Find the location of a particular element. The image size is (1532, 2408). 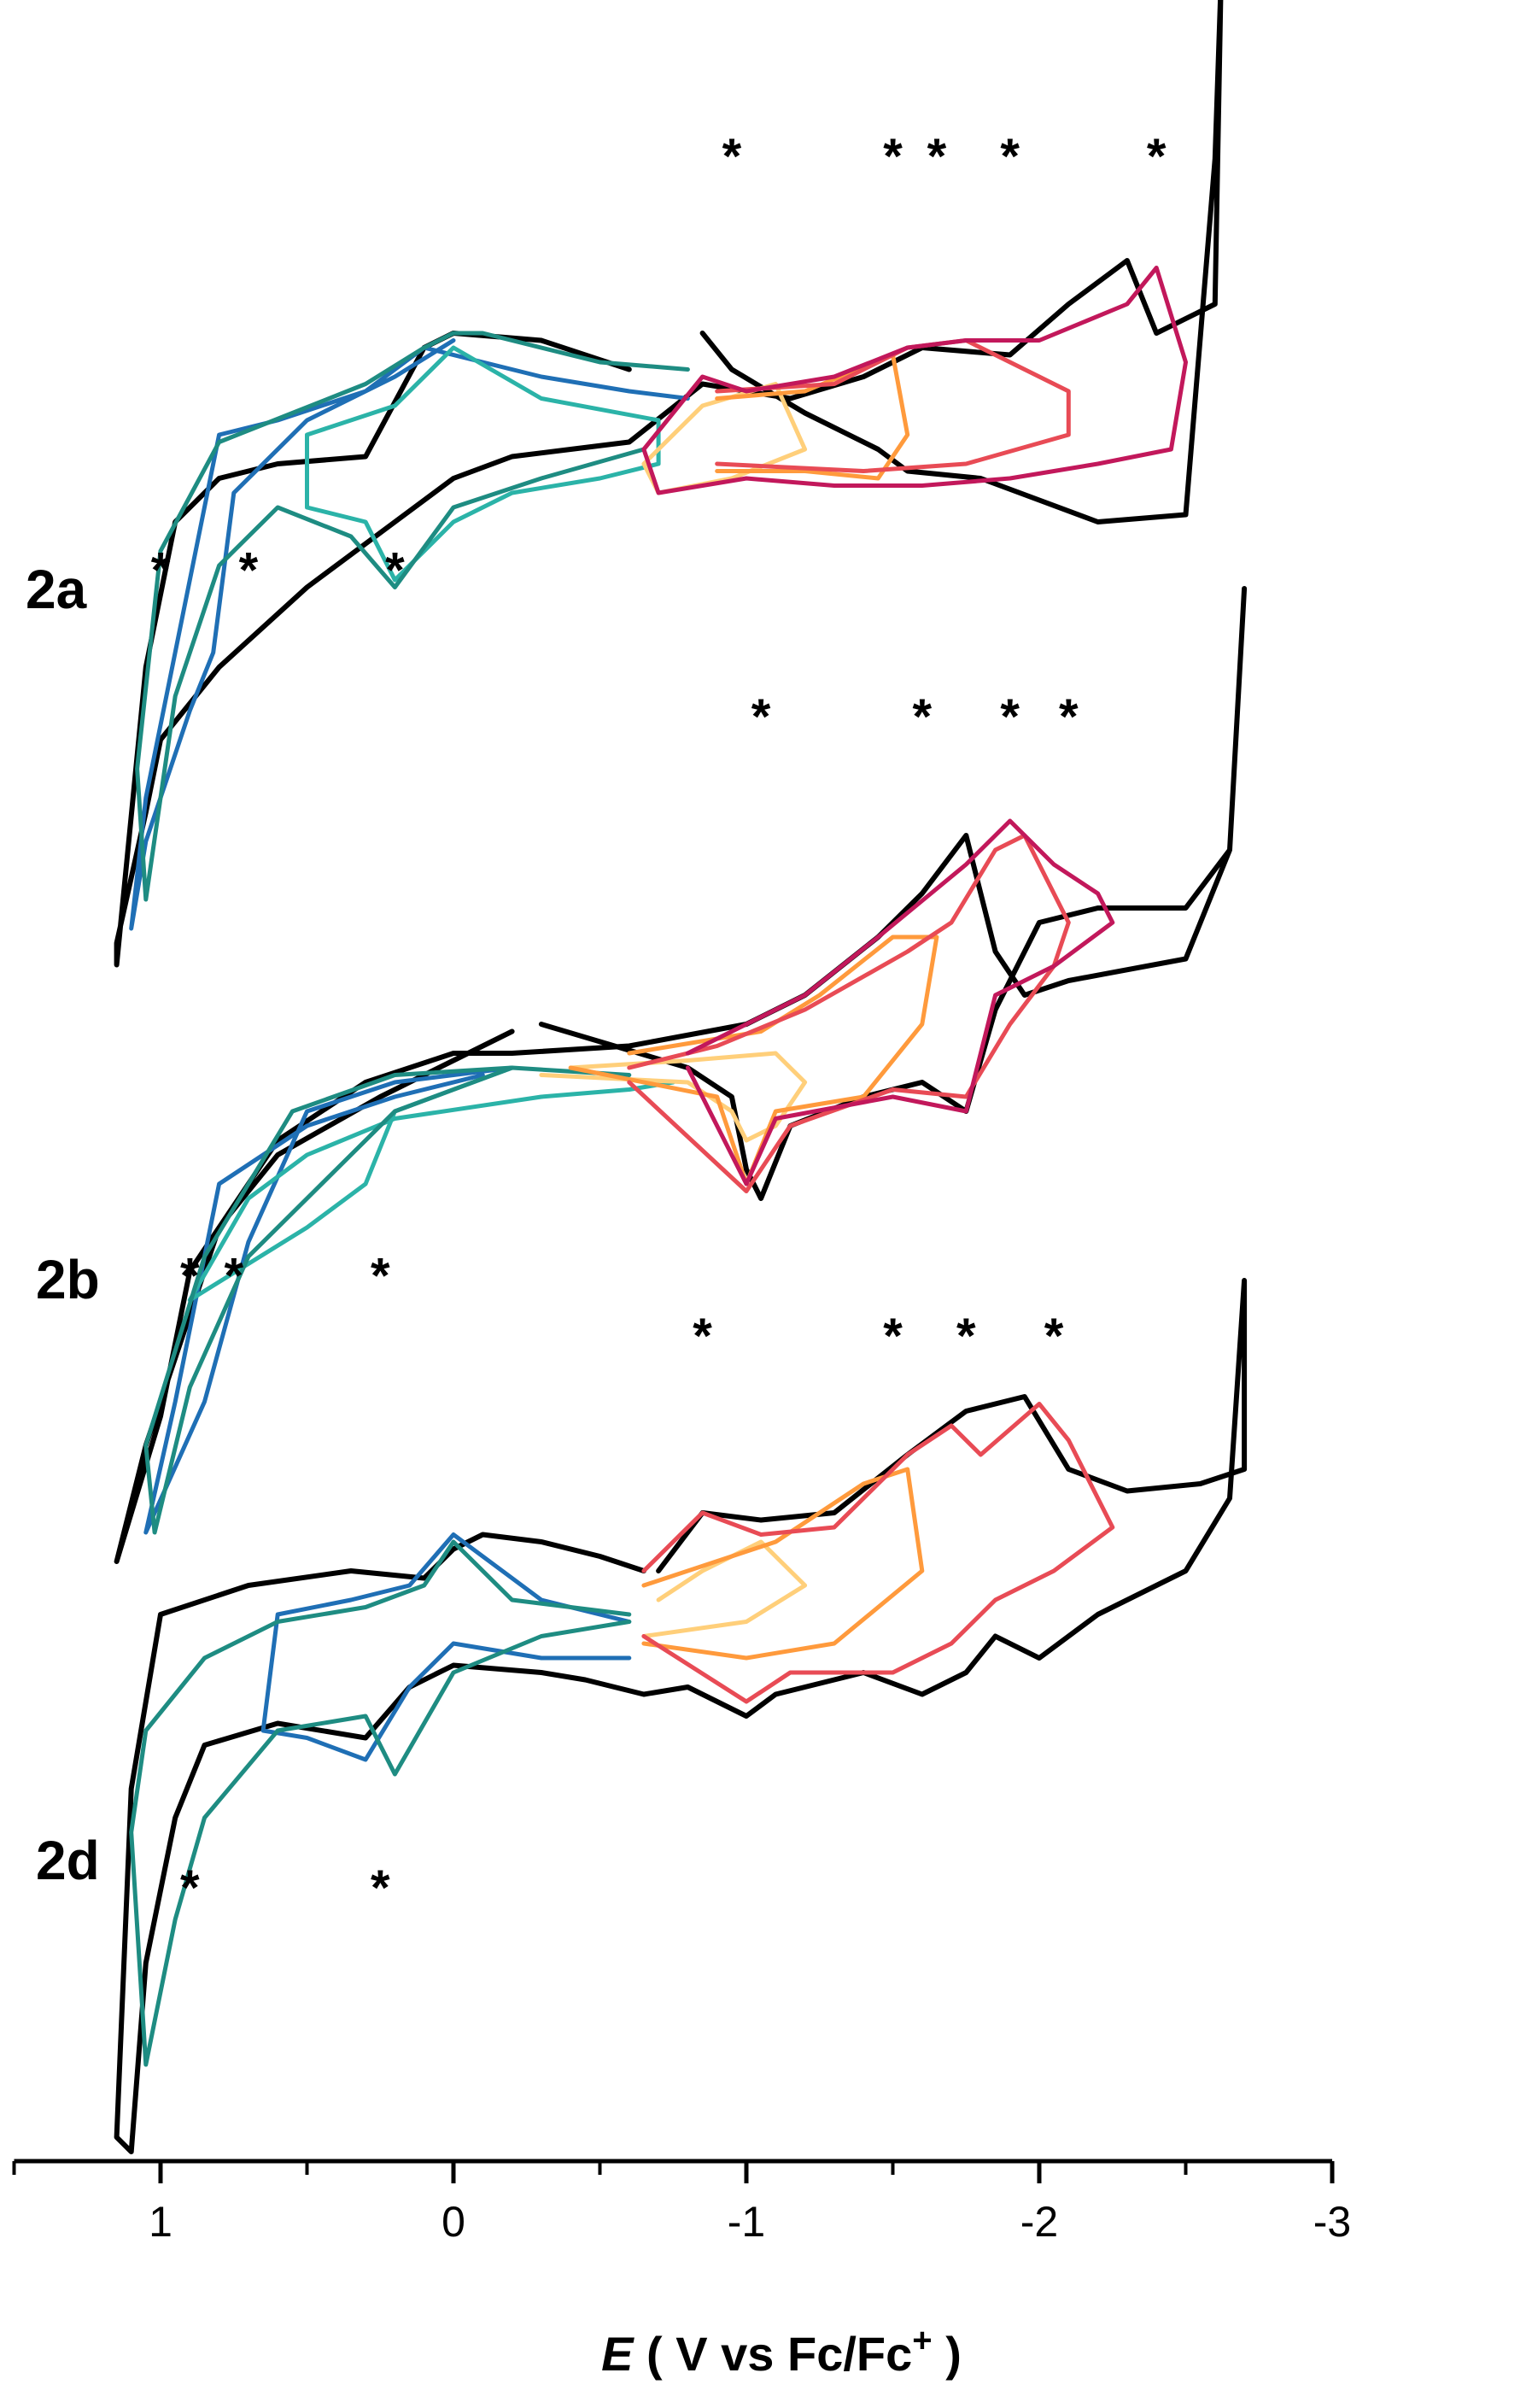

x-axis: 1 0 -1 -2 -3 is located at coordinates (681, 2202).